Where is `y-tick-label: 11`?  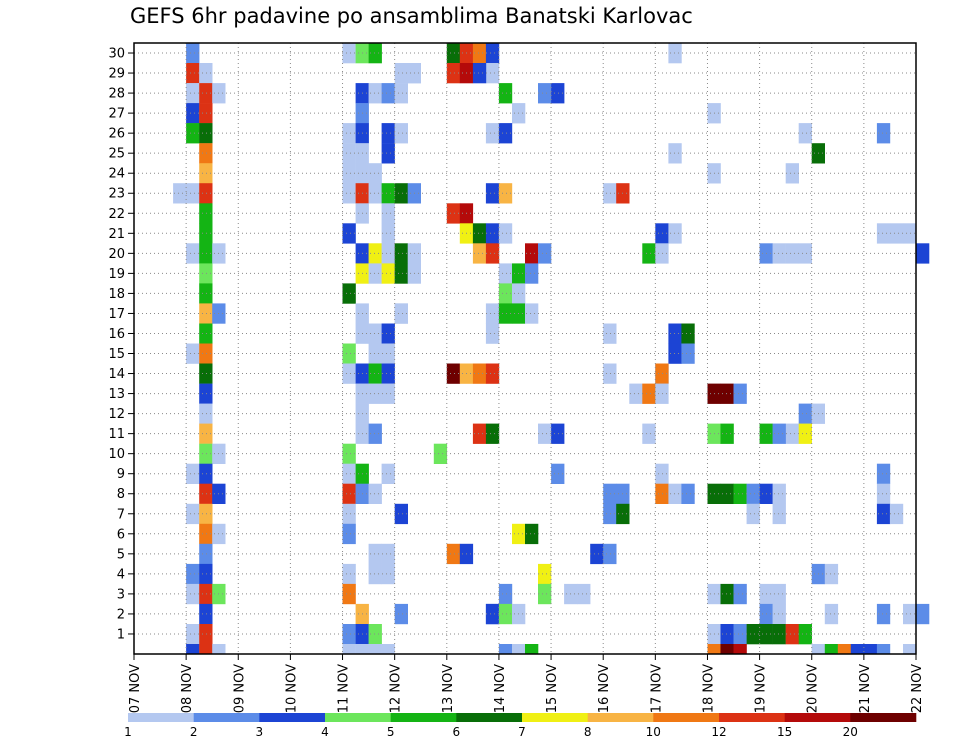 y-tick-label: 11 is located at coordinates (116, 434).